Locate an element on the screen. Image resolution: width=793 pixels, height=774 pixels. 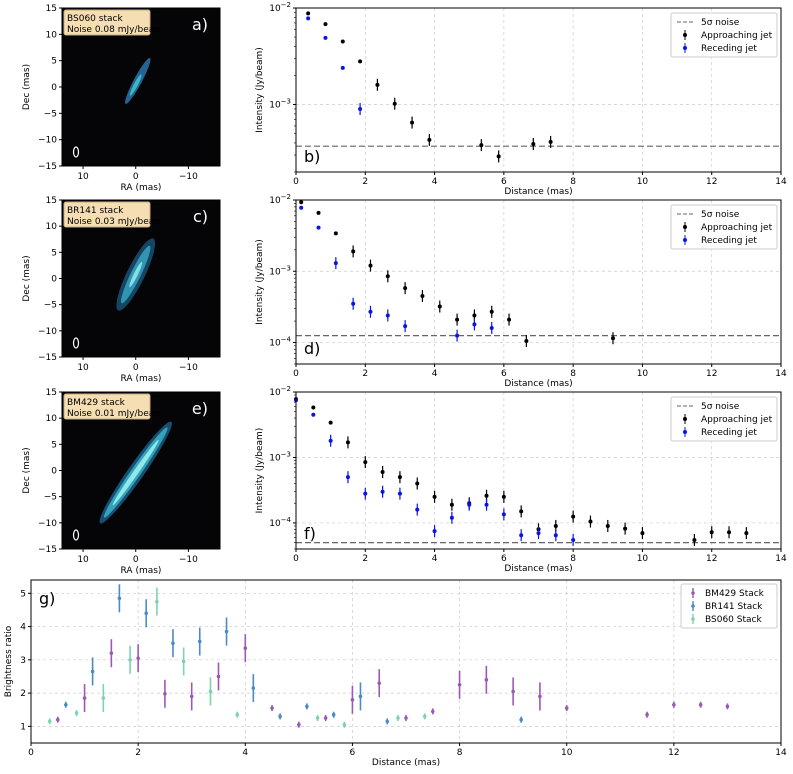
y-tick-label: 10⁻⁴ is located at coordinates (280, 522).